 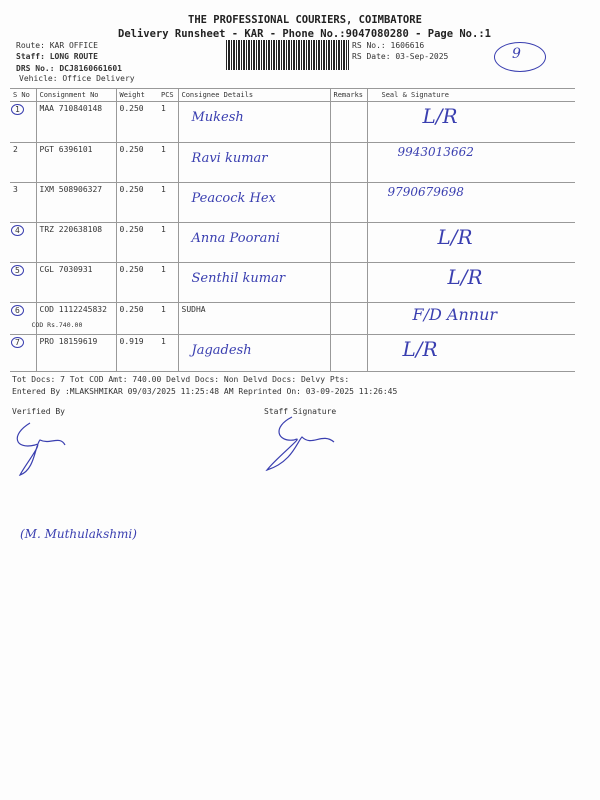 I want to click on col-remarks: Remarks, so click(x=348, y=95).